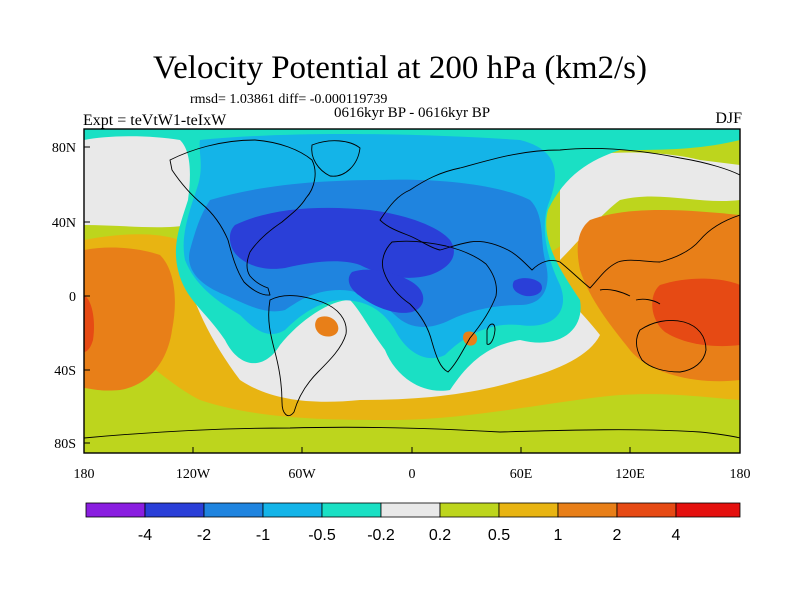 The height and width of the screenshot is (600, 800). What do you see at coordinates (617, 535) in the screenshot?
I see `colorbar-label: 2` at bounding box center [617, 535].